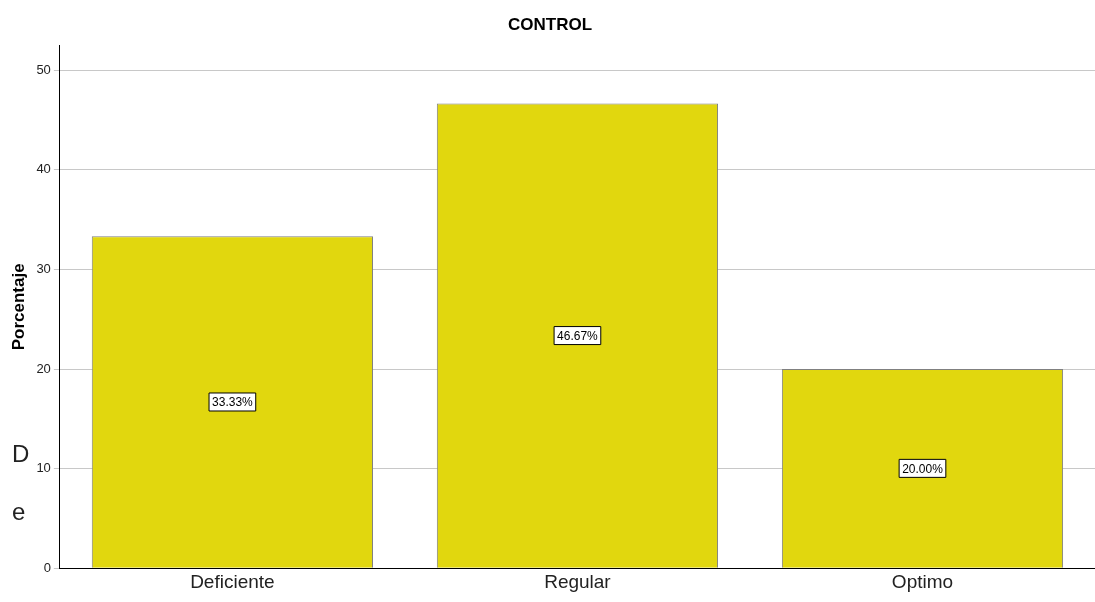 Image resolution: width=1095 pixels, height=602 pixels. What do you see at coordinates (923, 468) in the screenshot?
I see `data-label: 20.00%` at bounding box center [923, 468].